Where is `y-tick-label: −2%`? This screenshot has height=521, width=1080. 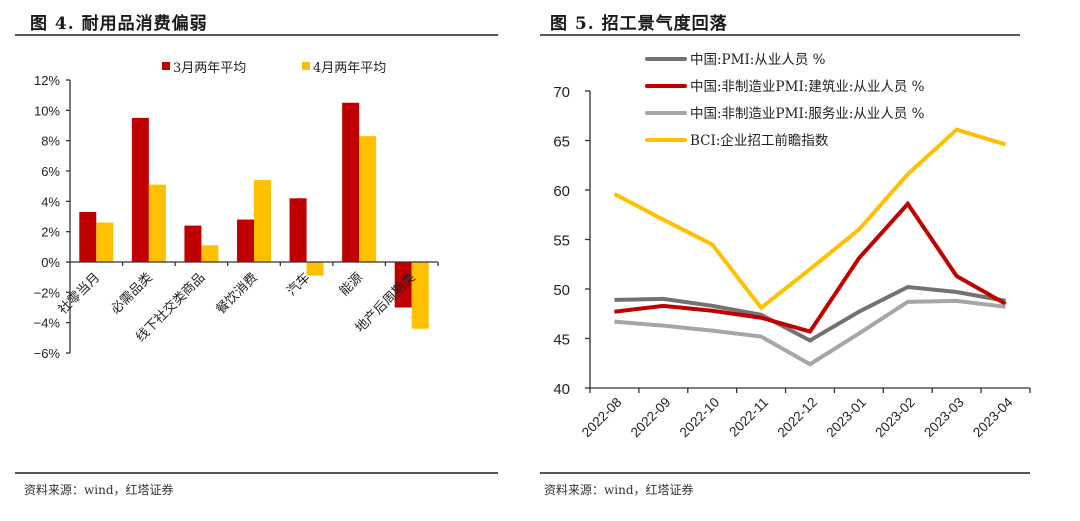 y-tick-label: −2% is located at coordinates (47, 292).